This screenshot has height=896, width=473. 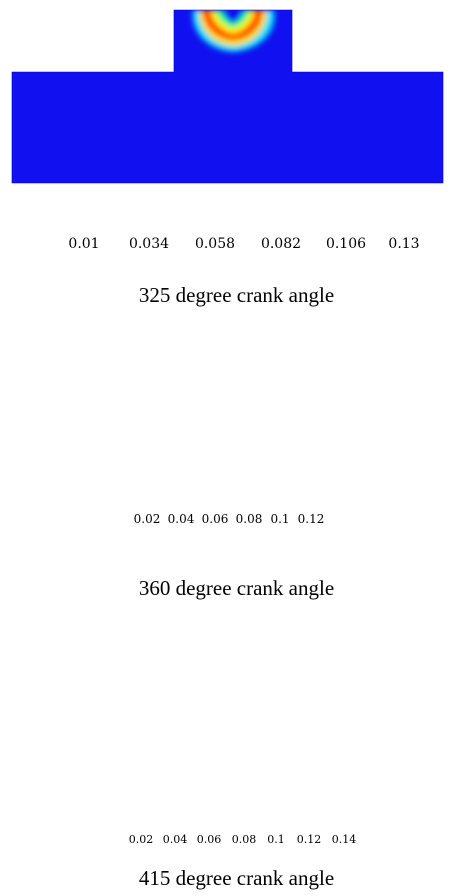 What do you see at coordinates (236, 878) in the screenshot?
I see `caption-415: 415 degree crank angle` at bounding box center [236, 878].